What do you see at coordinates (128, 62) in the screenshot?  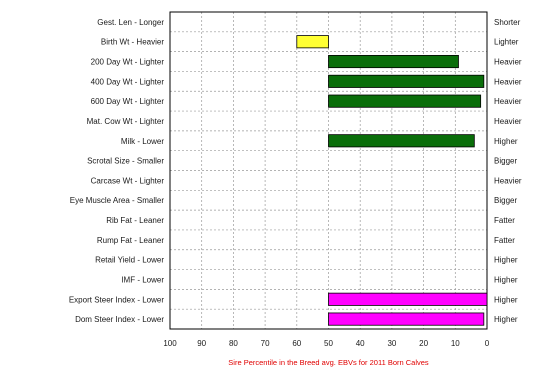 I see `left-label: 200 Day Wt - Lighter` at bounding box center [128, 62].